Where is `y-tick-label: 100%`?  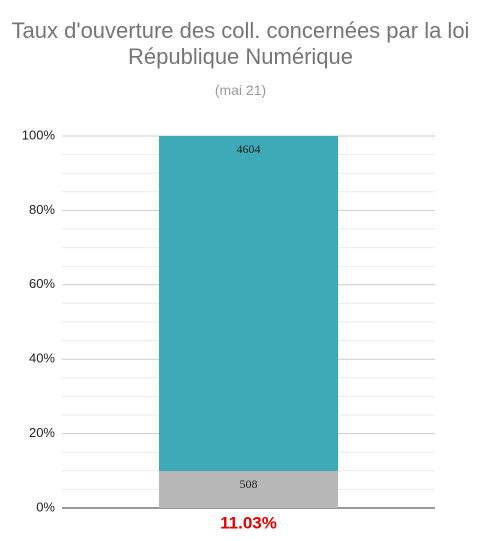
y-tick-label: 100% is located at coordinates (39, 134).